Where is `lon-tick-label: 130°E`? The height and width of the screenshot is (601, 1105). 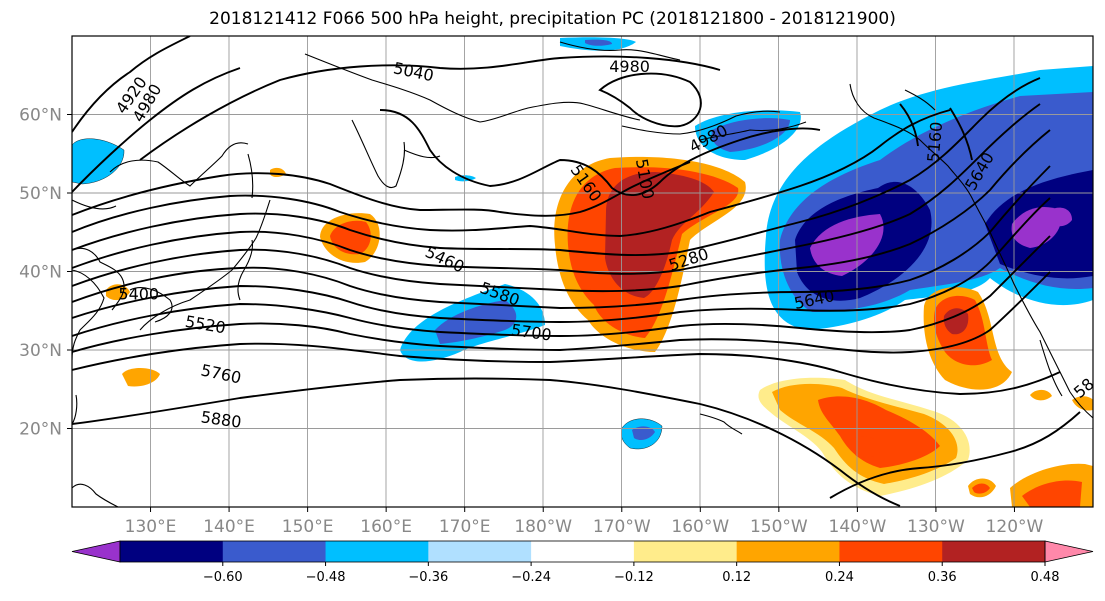 lon-tick-label: 130°E is located at coordinates (151, 527).